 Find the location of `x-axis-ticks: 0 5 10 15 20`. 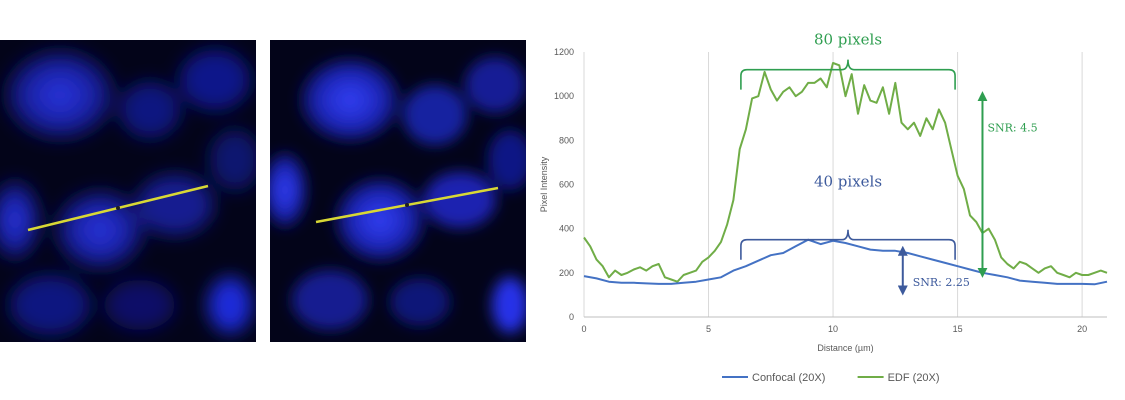

x-axis-ticks: 0 5 10 15 20 is located at coordinates (834, 329).